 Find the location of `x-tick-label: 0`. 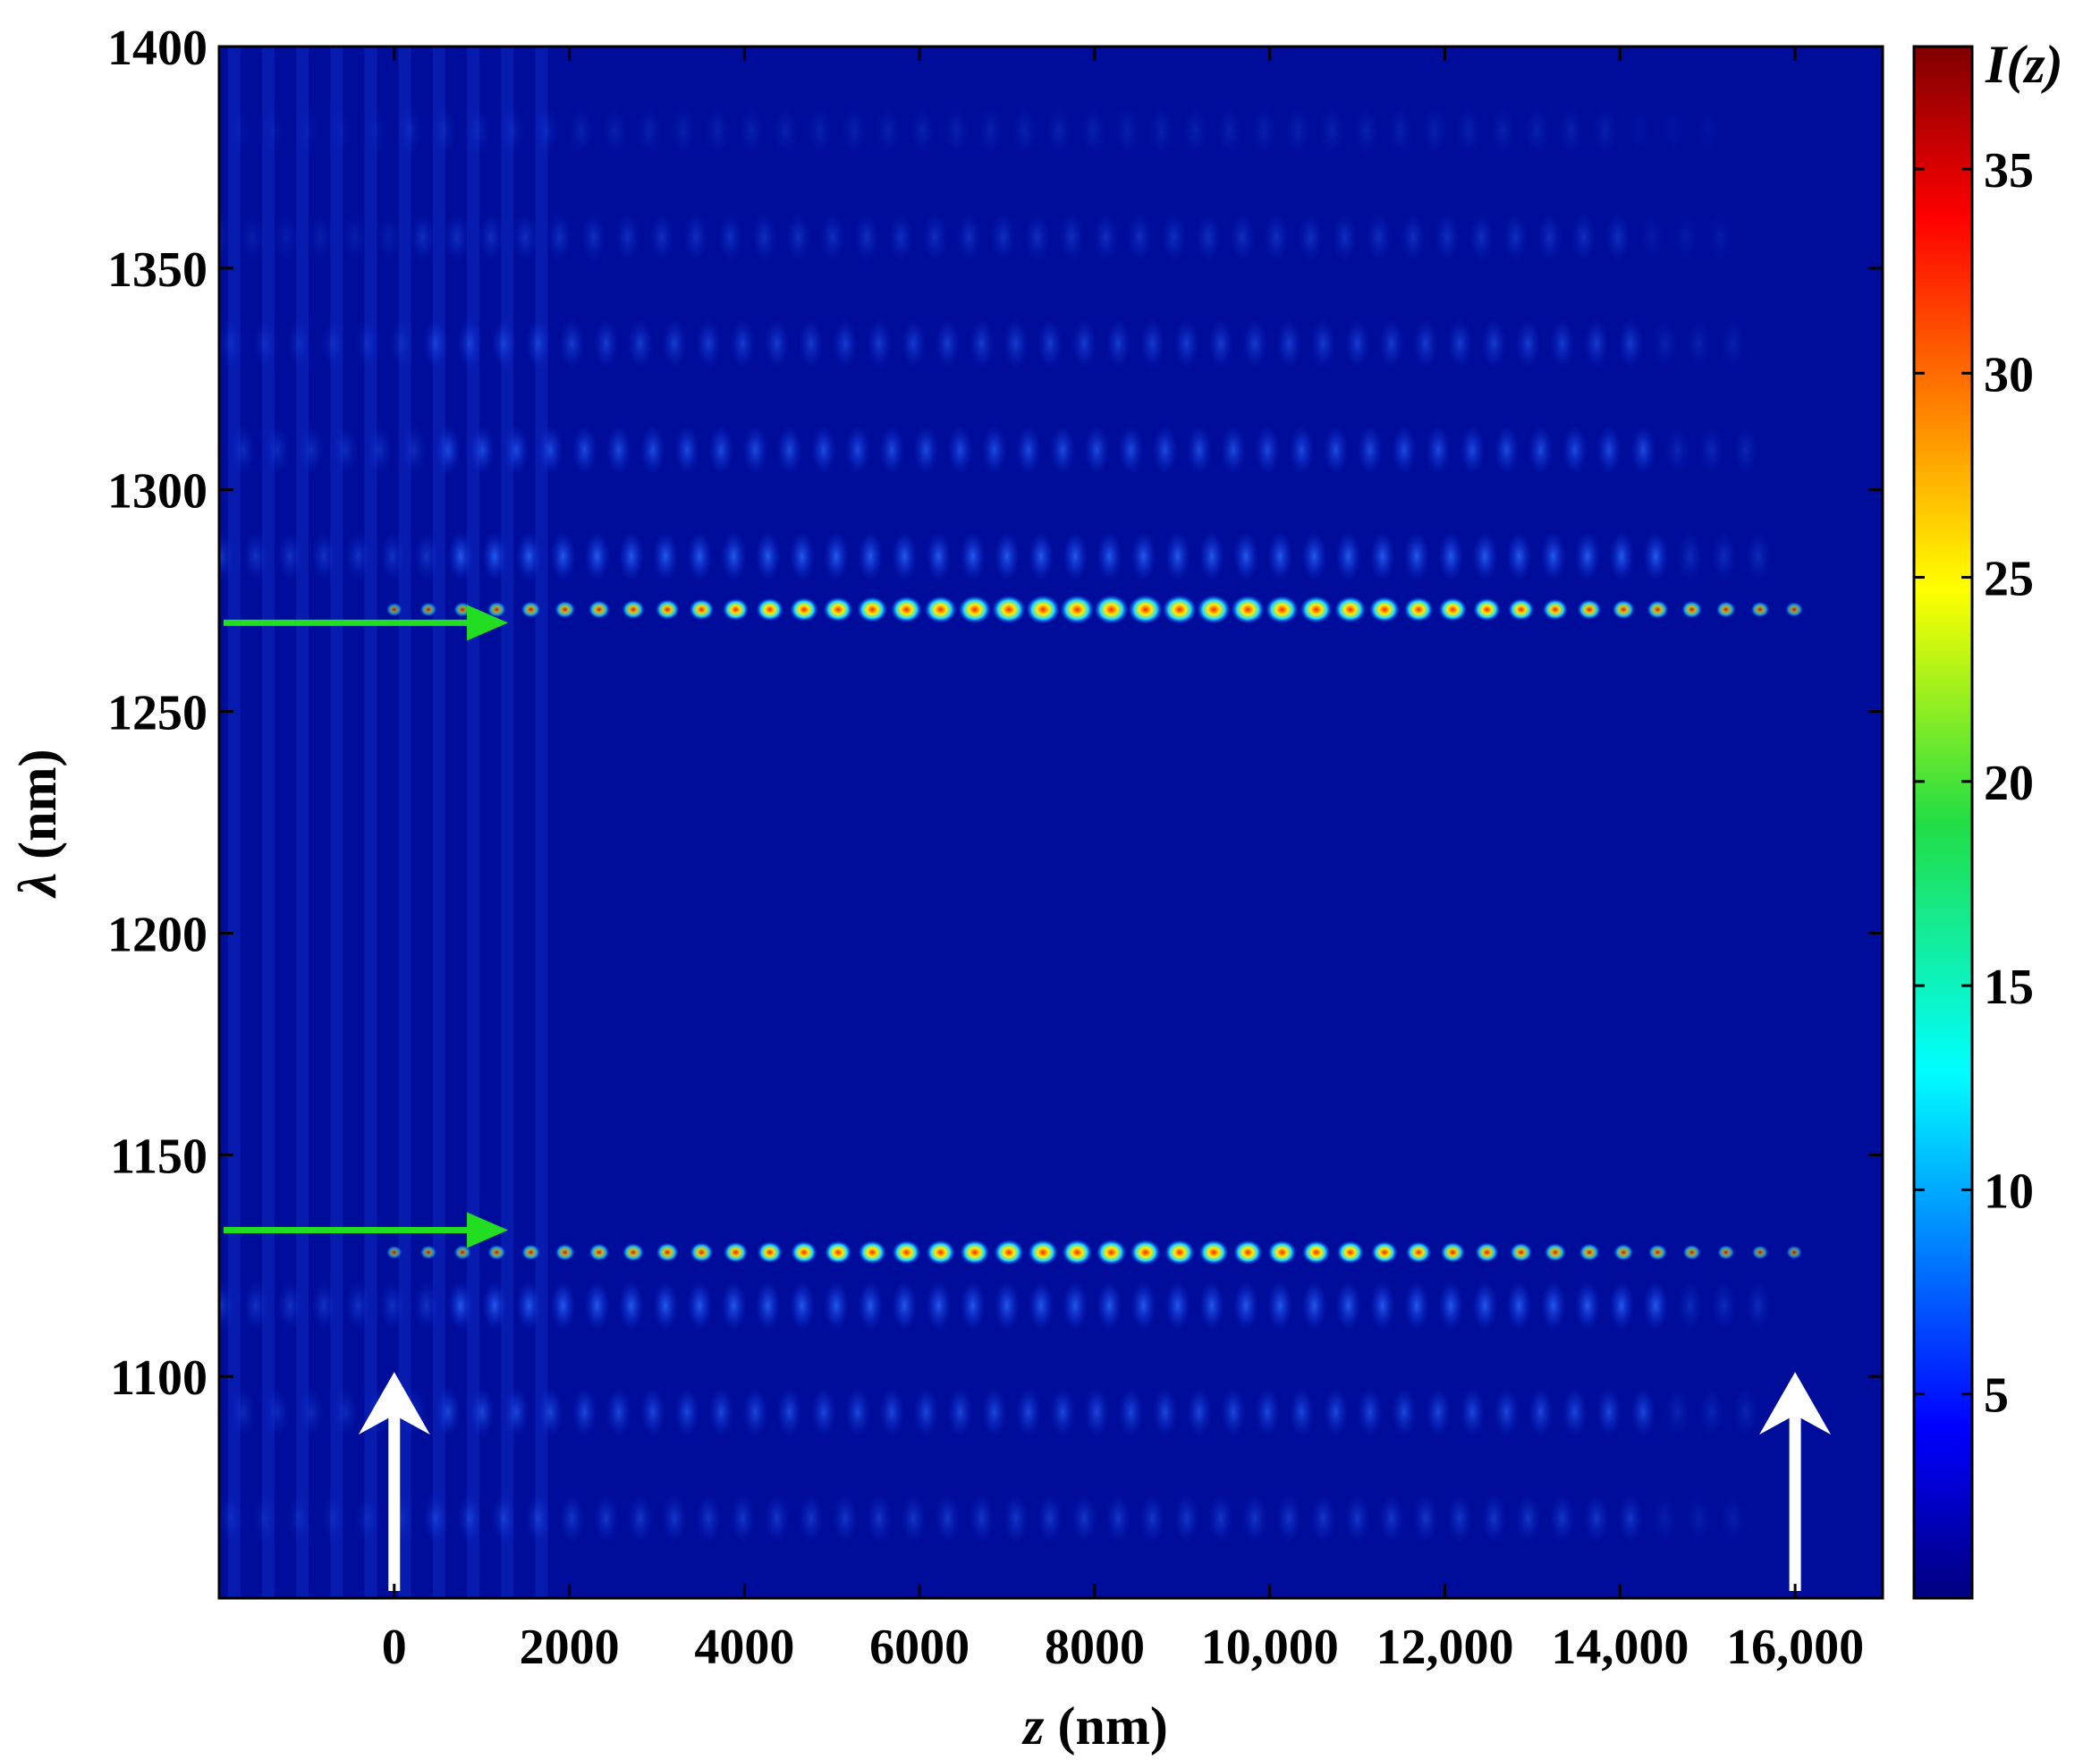

x-tick-label: 0 is located at coordinates (394, 1647).